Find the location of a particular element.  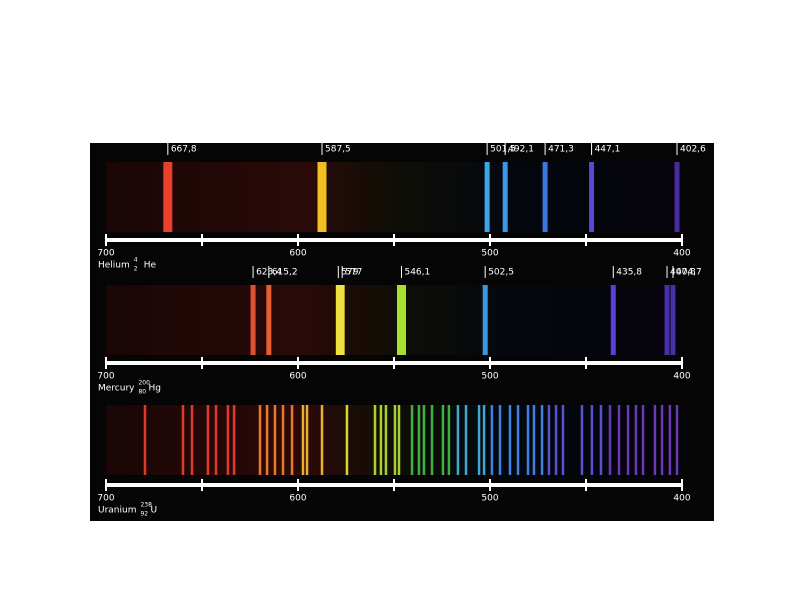

mass-number: 4 is located at coordinates (136, 260).